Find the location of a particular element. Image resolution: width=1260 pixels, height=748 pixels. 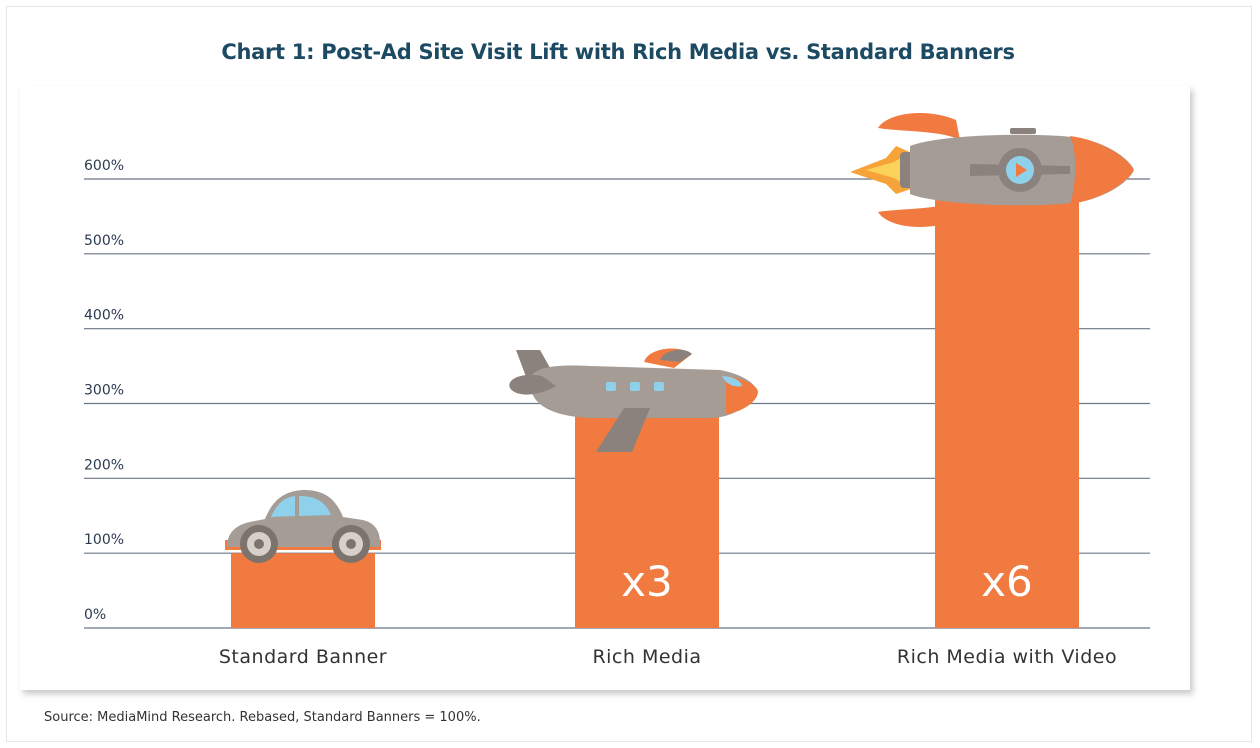

category-label: Standard Banner is located at coordinates (303, 657).